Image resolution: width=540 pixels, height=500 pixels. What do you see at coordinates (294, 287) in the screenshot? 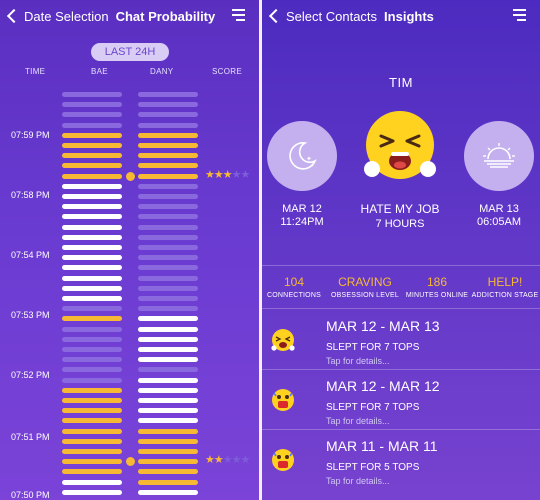
I see `metric-connections: 104 CONNECTIONS` at bounding box center [294, 287].